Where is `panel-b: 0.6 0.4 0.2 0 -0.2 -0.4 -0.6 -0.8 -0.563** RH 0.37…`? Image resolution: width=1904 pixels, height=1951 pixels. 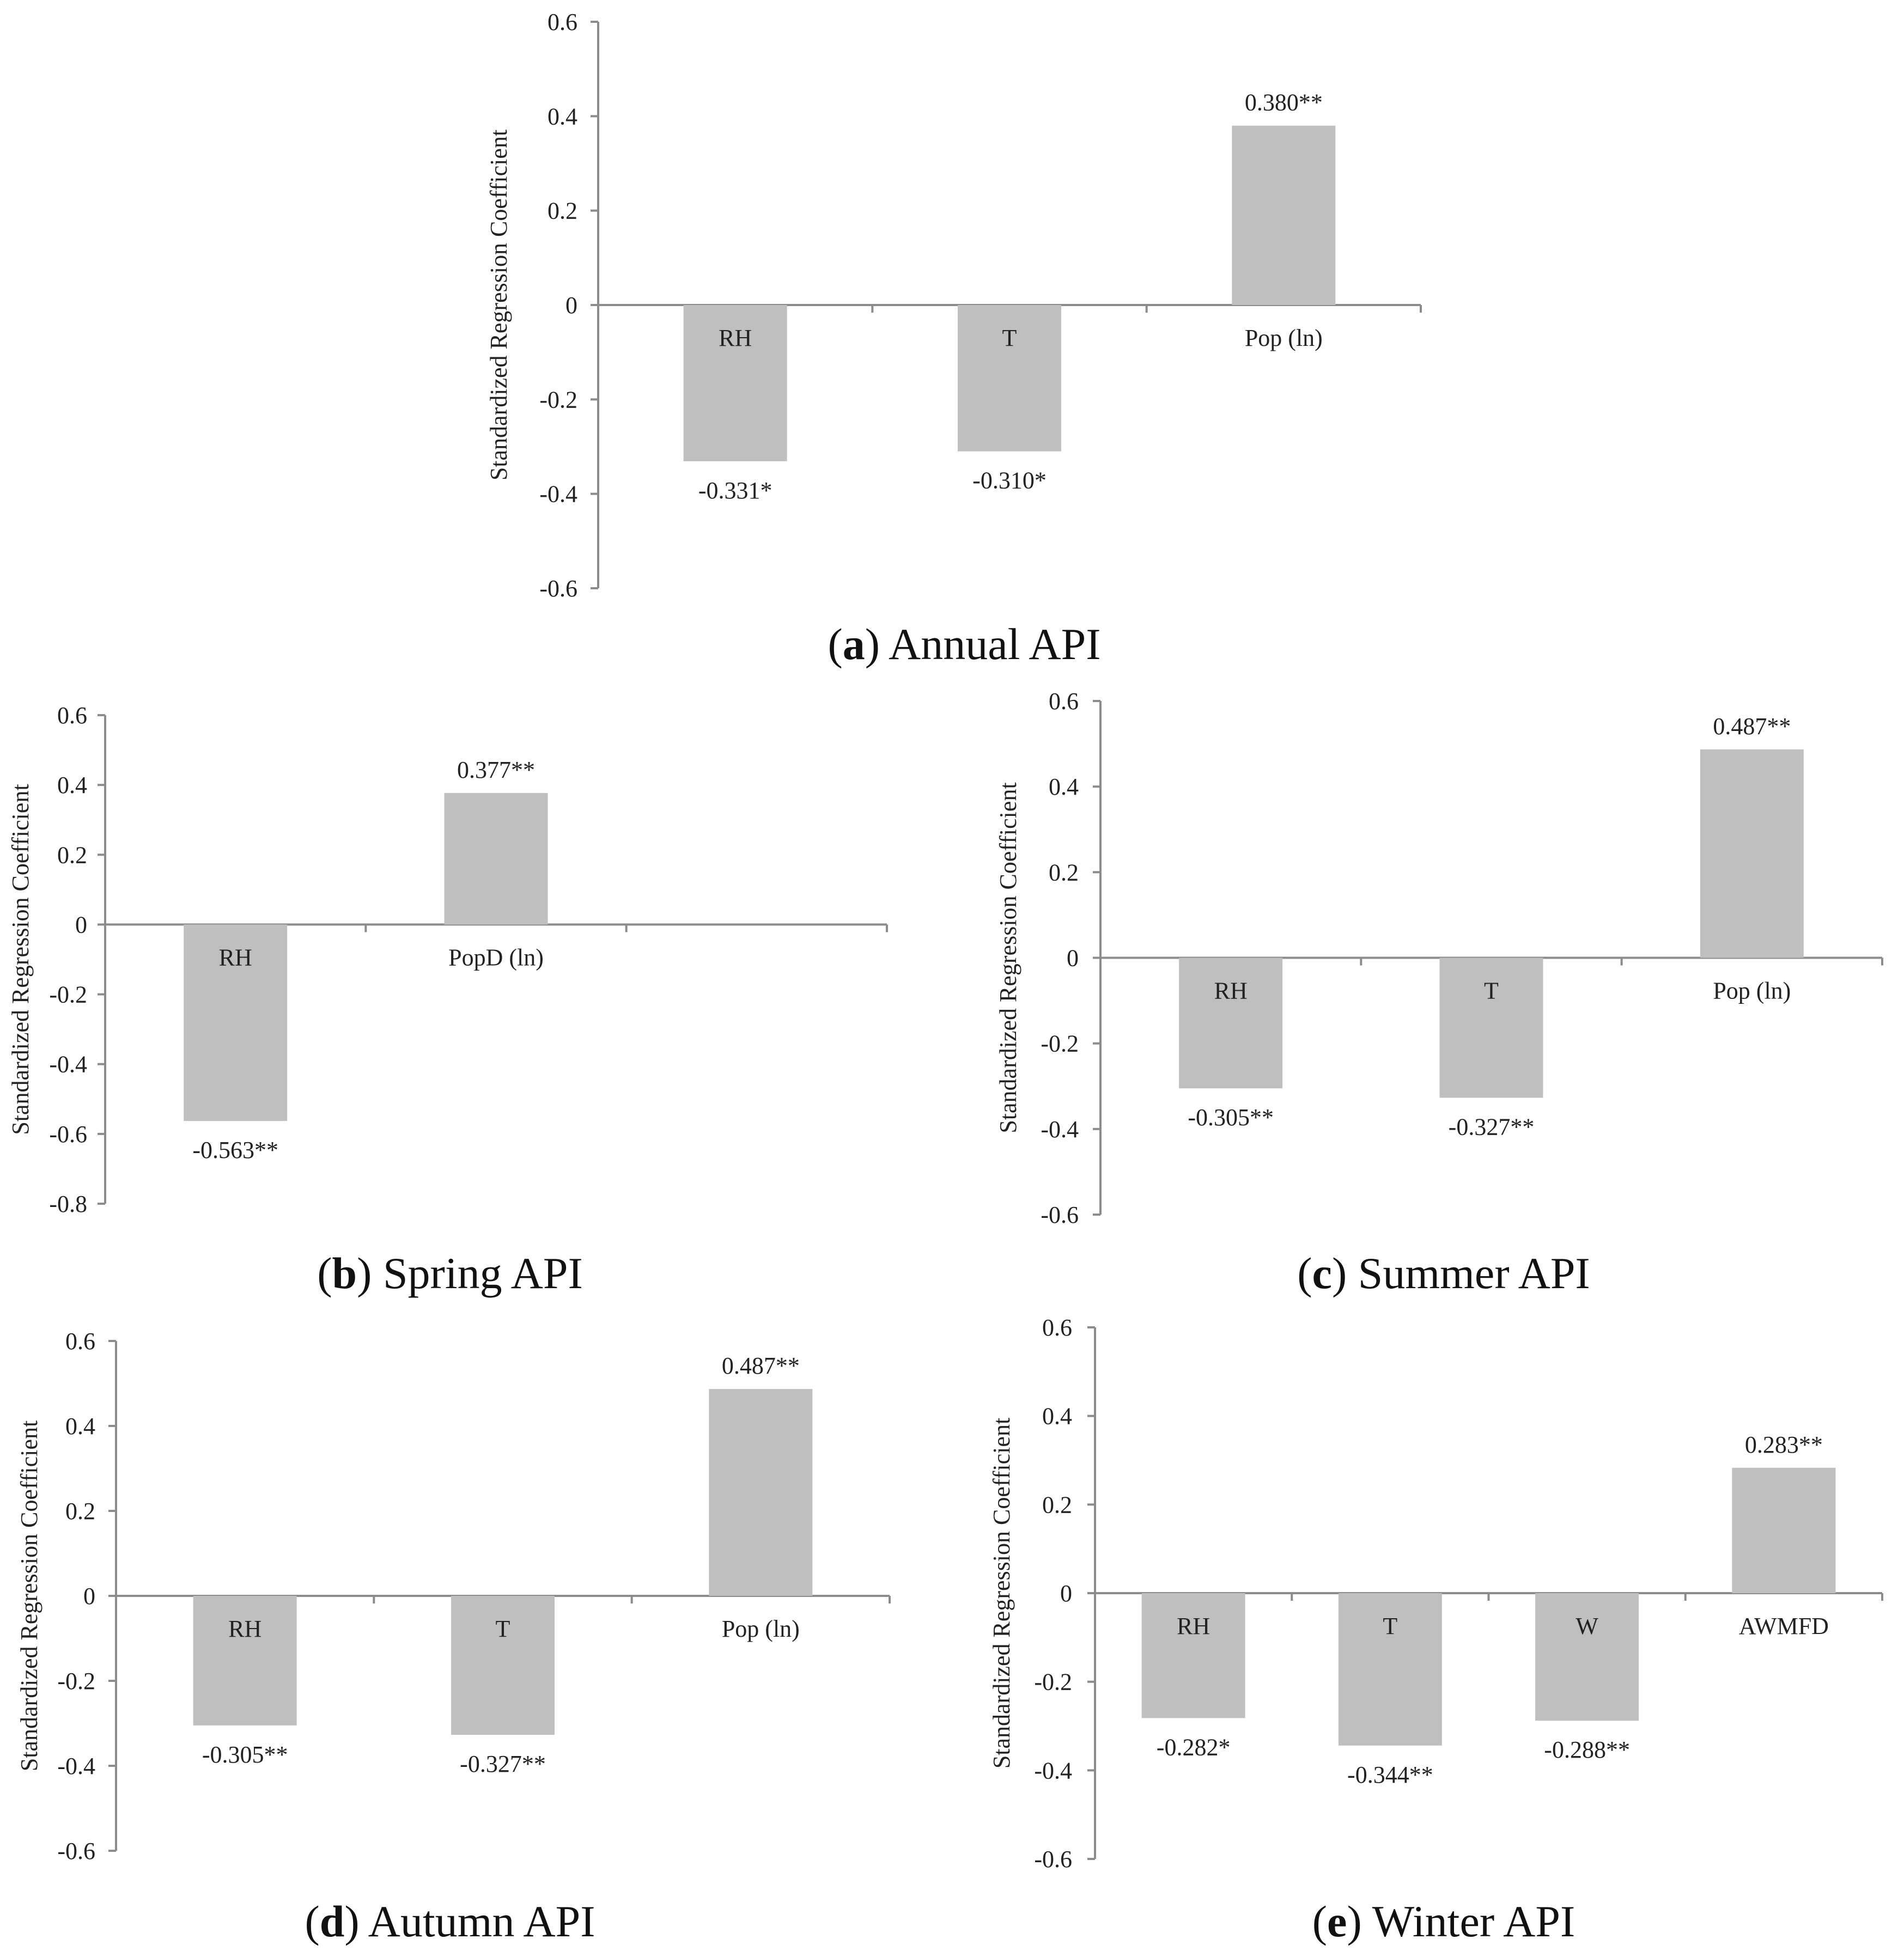 panel-b: 0.6 0.4 0.2 0 -0.2 -0.4 -0.6 -0.8 -0.563** RH 0.37… is located at coordinates (447, 1000).